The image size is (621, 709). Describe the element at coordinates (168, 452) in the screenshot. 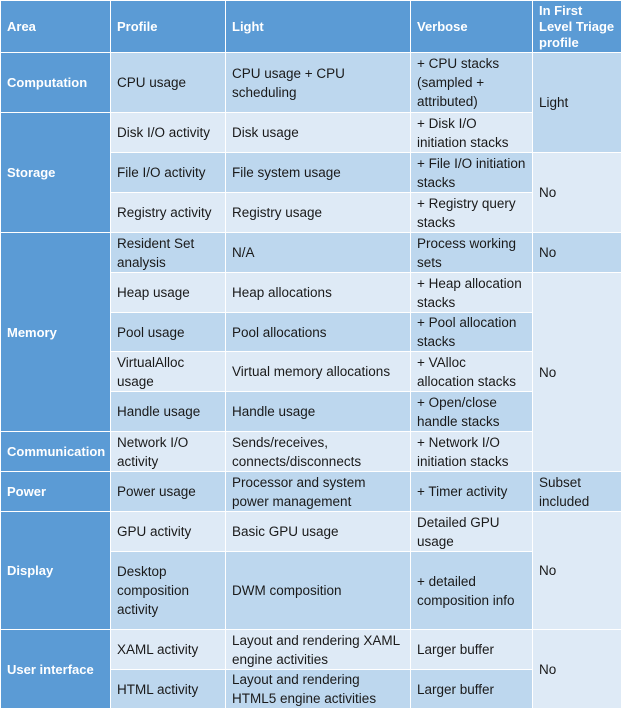

I see `profile-cell: Network I/O activity` at that location.